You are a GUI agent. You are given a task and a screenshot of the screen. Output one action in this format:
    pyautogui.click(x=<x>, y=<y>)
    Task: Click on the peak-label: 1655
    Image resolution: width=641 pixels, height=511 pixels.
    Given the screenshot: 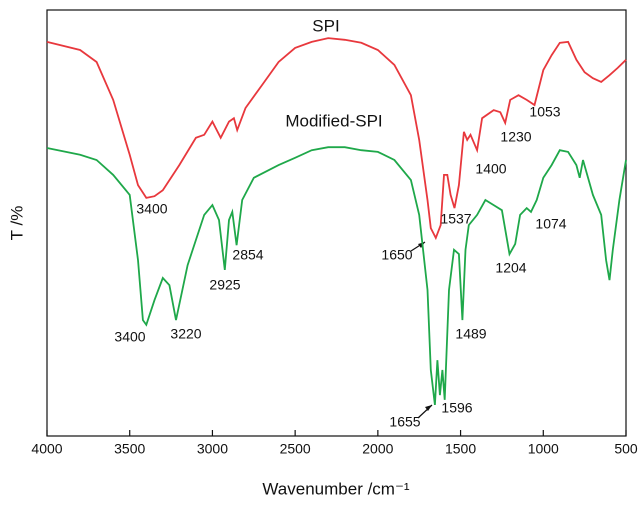 What is the action you would take?
    pyautogui.click(x=404, y=422)
    